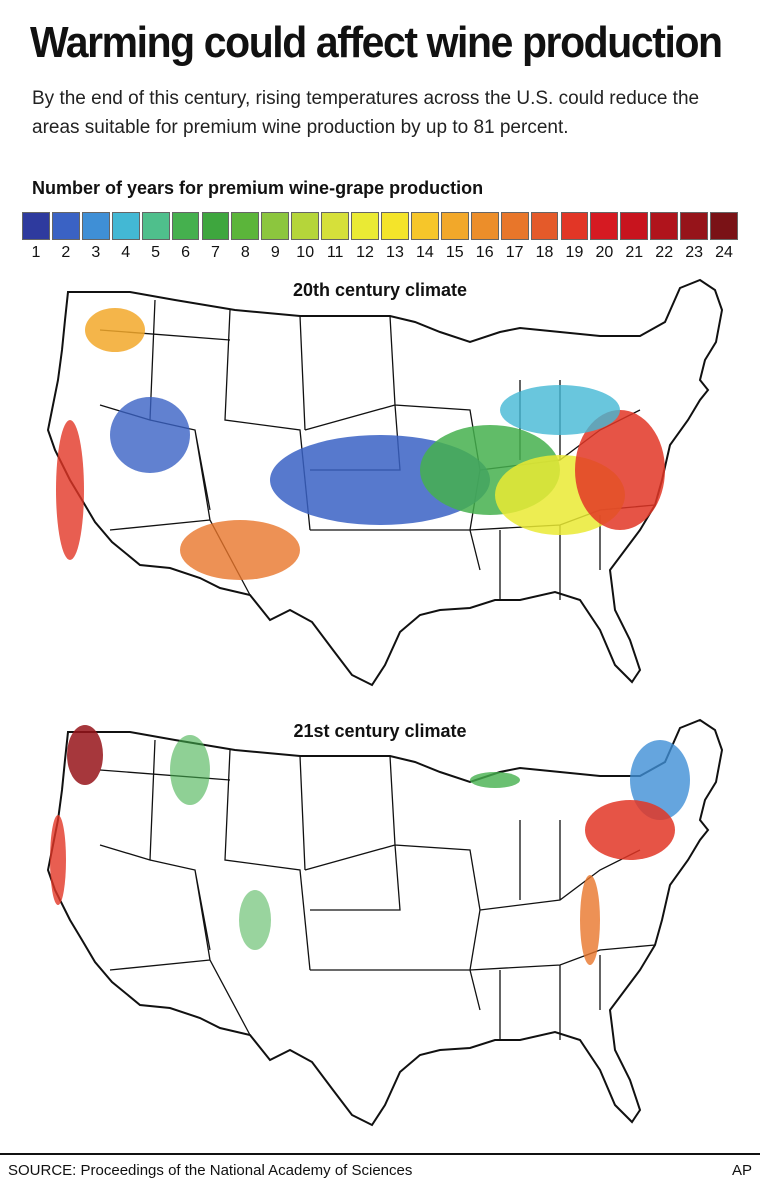  I want to click on region-great-basin, so click(150, 435).